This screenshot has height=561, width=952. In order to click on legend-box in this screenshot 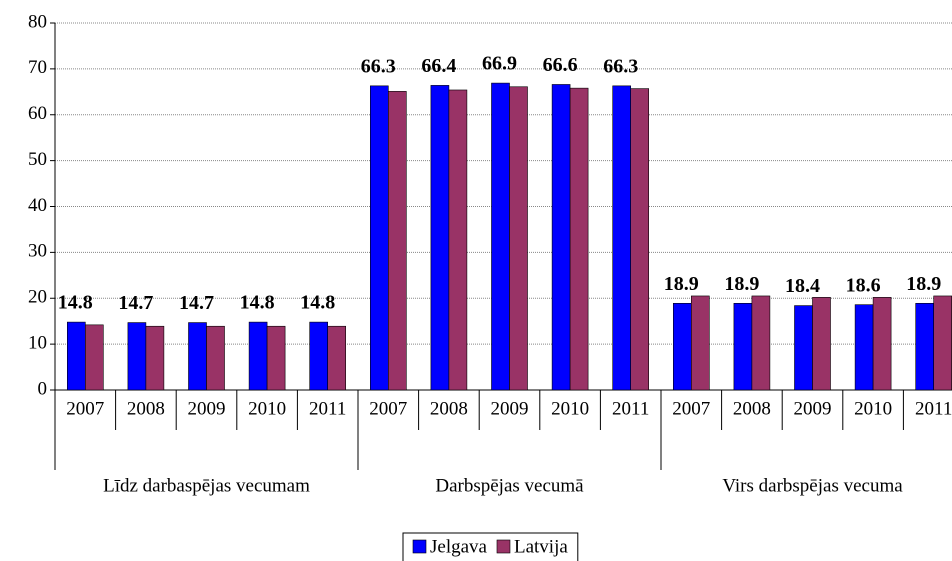, I will do `click(490, 546)`.